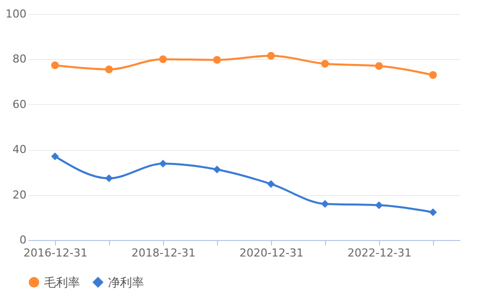 This screenshot has height=300, width=480. Describe the element at coordinates (62, 282) in the screenshot. I see `legend-label: 毛利率` at that location.